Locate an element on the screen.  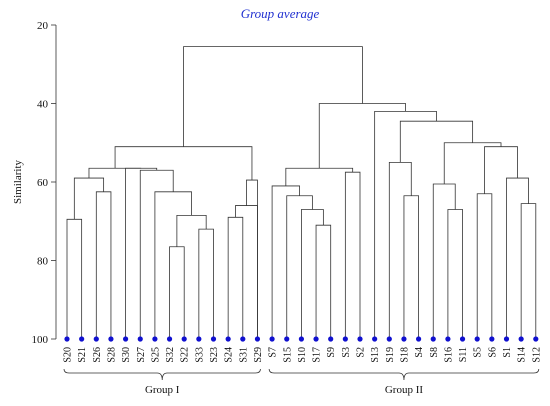
leaf-label-s23: S23 is located at coordinates (214, 355).